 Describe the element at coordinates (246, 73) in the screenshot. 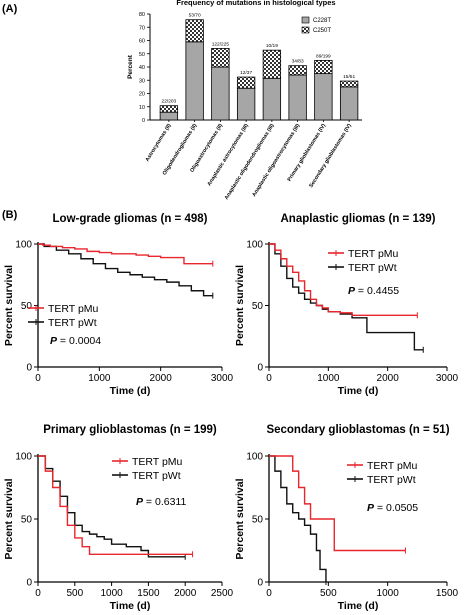

I see `bar-count-label: 12/37` at that location.